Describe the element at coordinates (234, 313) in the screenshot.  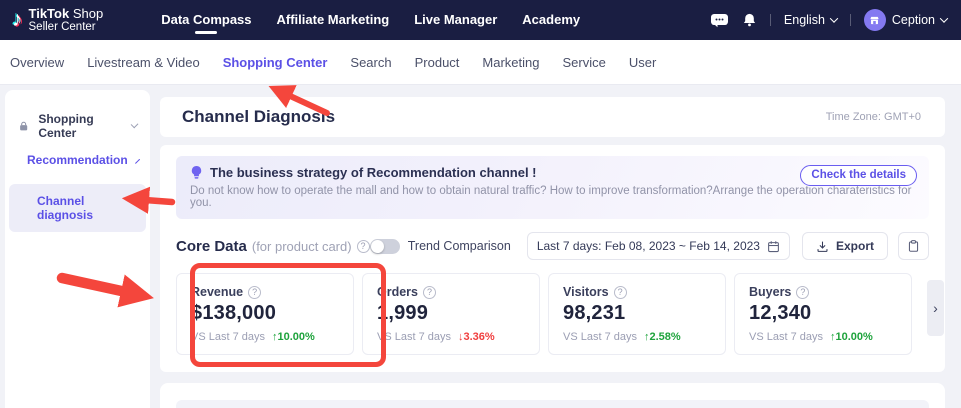
I see `metric-value: $138,000` at that location.